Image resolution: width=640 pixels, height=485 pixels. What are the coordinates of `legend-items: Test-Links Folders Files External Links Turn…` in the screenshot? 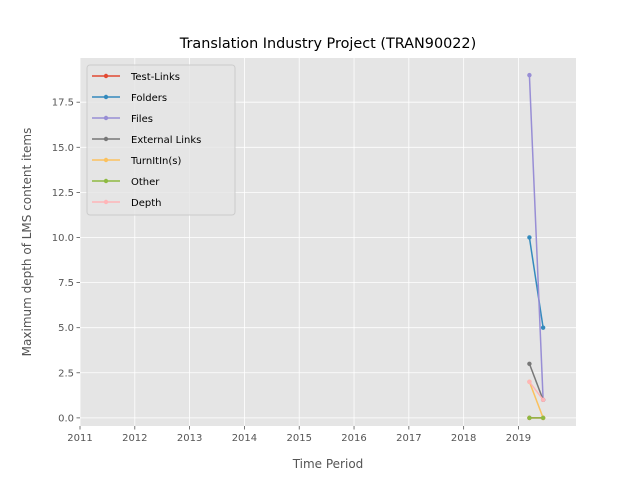 It's located at (146, 140).